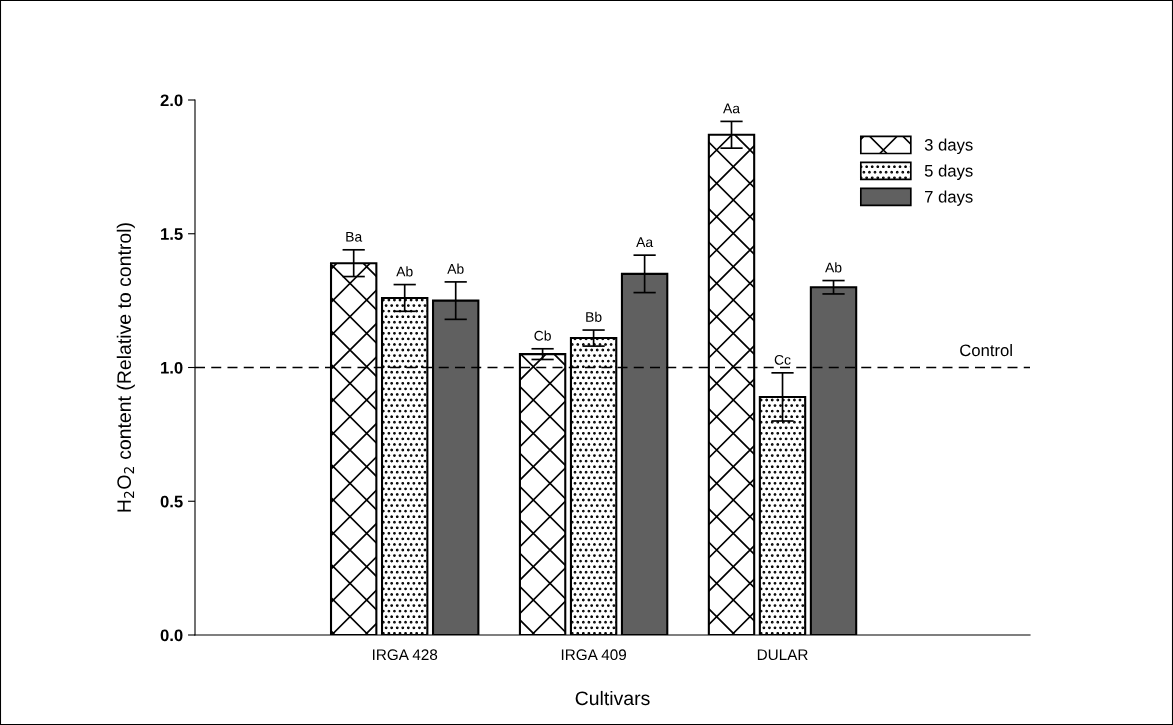 The width and height of the screenshot is (1173, 725). Describe the element at coordinates (782, 655) in the screenshot. I see `x-tick-label: DULAR` at that location.